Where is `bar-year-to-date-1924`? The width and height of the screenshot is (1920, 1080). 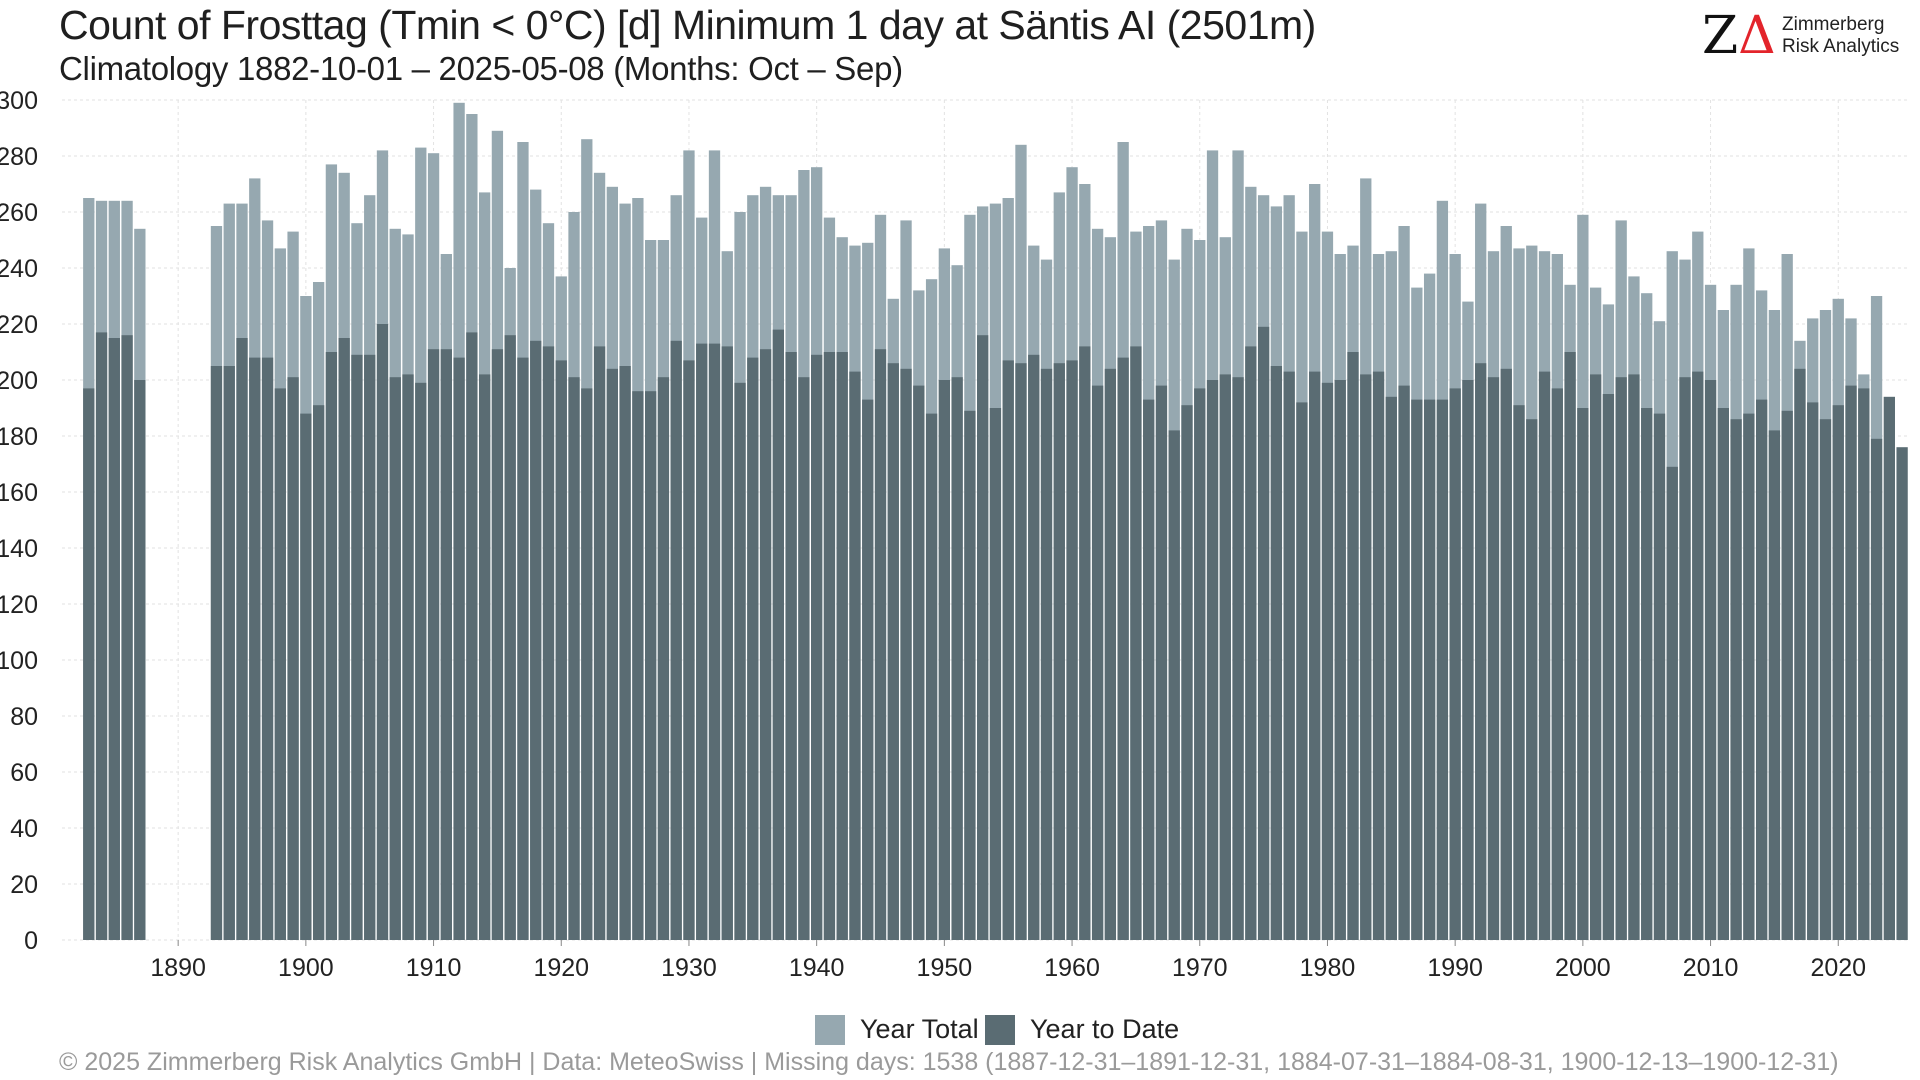 bar-year-to-date-1924 is located at coordinates (612, 654).